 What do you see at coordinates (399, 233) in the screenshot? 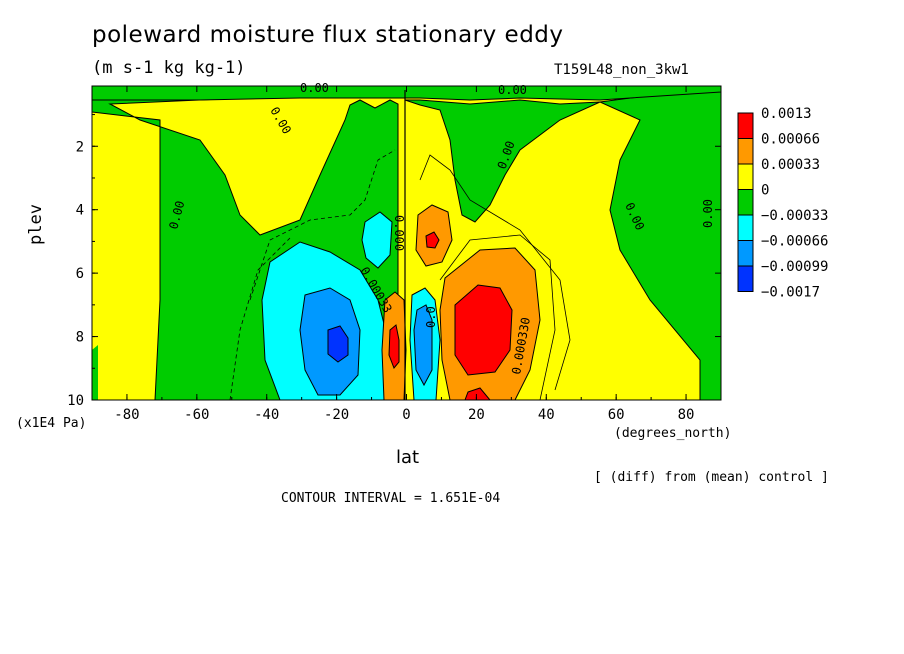
I see `contour-label: 0.000` at bounding box center [399, 233].